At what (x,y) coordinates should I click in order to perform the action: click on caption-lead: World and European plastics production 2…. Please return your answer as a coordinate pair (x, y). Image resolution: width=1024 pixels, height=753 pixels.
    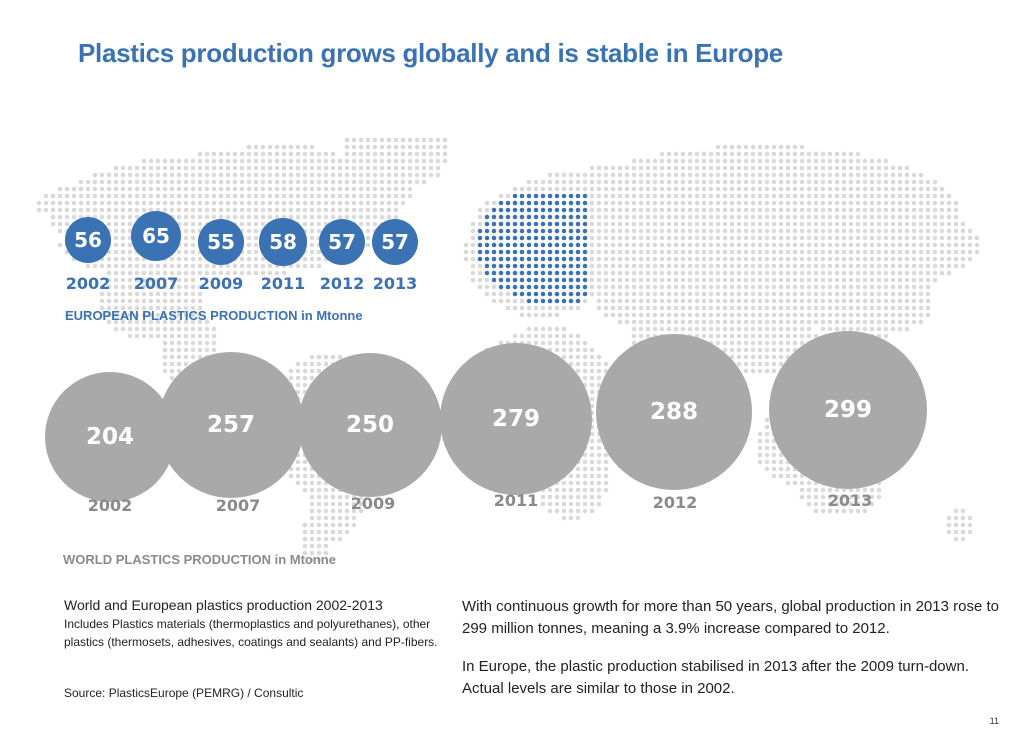
    Looking at the image, I should click on (223, 605).